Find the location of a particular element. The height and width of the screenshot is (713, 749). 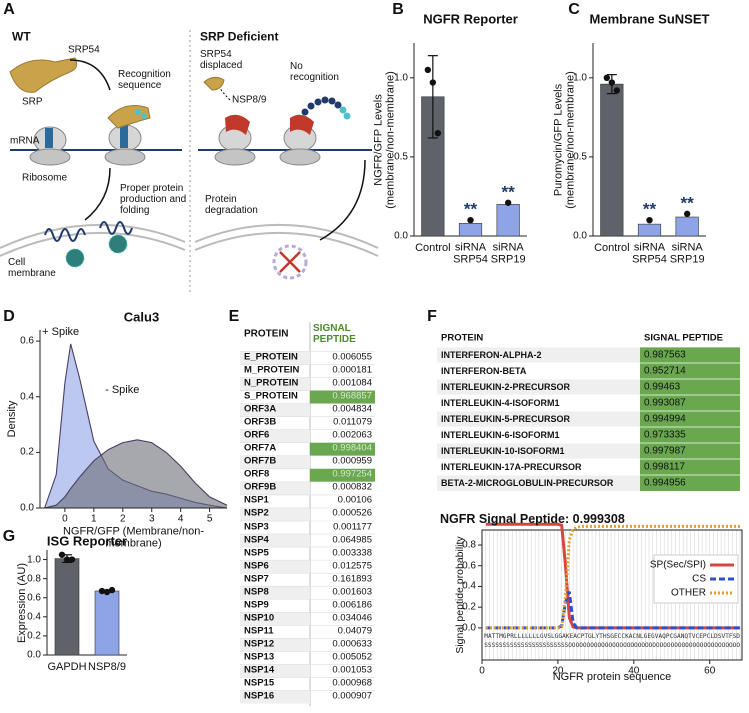

label: SRP54 displaced is located at coordinates (221, 59).